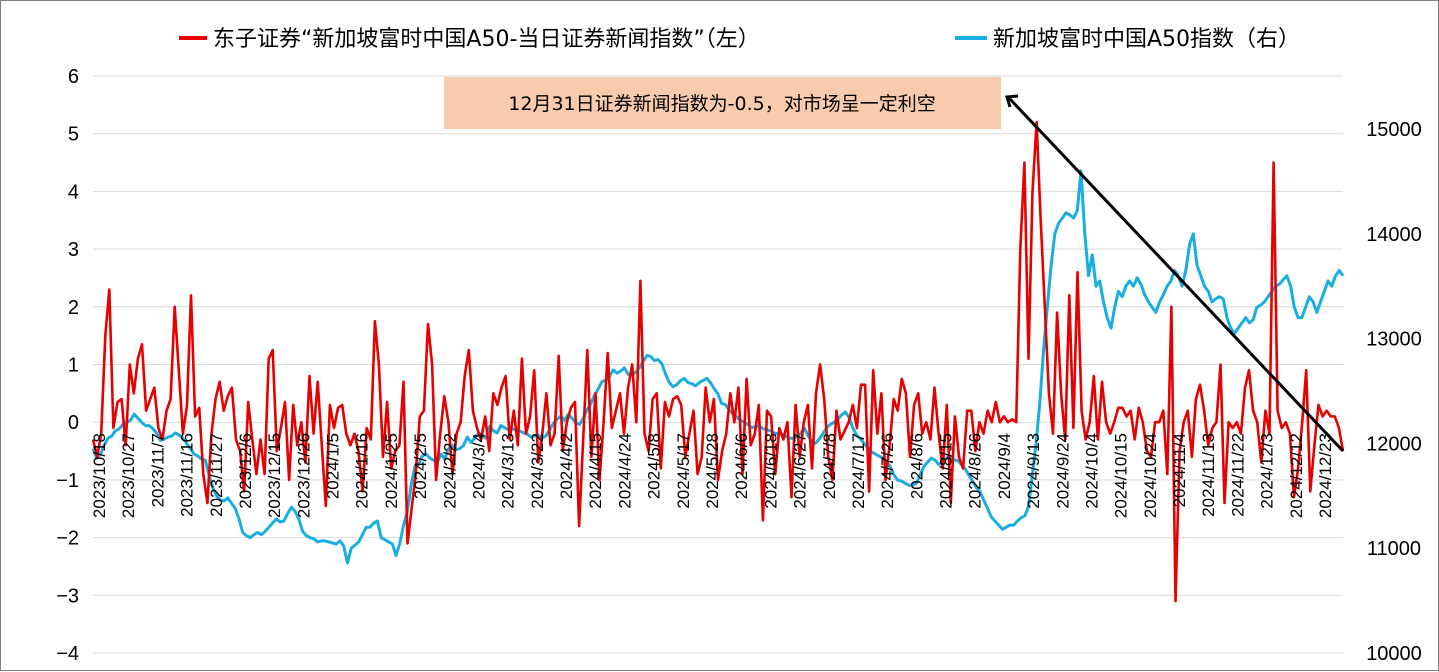  What do you see at coordinates (1176, 274) in the screenshot?
I see `annotation-arrow-line` at bounding box center [1176, 274].